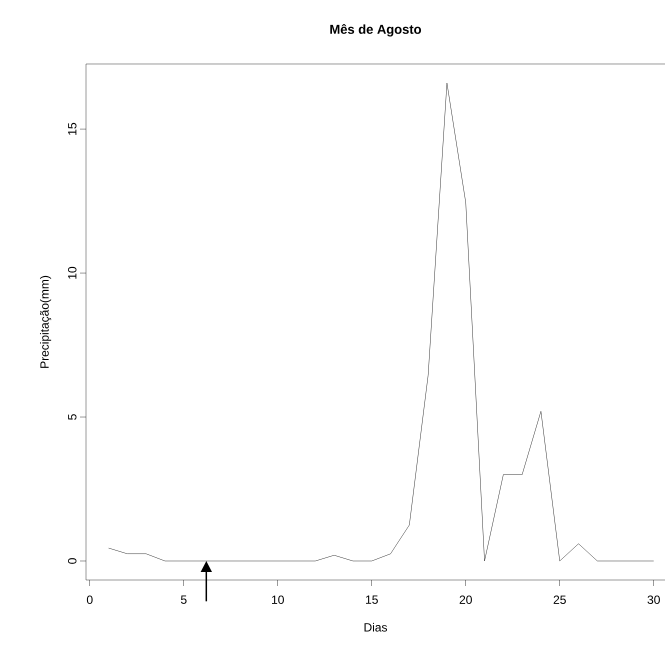 The height and width of the screenshot is (662, 665). What do you see at coordinates (72, 417) in the screenshot?
I see `y-tick-label: 5` at bounding box center [72, 417].